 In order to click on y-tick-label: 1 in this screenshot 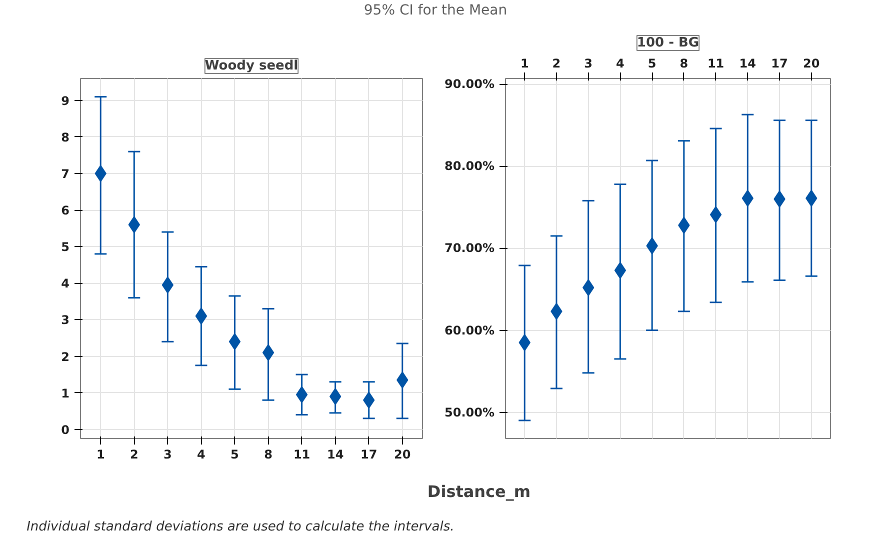, I will do `click(65, 393)`.